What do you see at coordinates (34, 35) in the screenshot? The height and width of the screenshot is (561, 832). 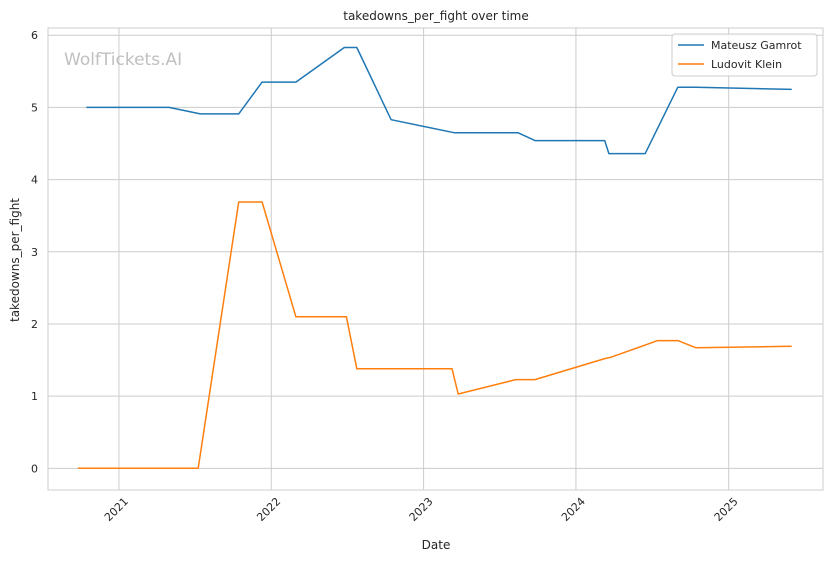 I see `y-tick-label: 6` at bounding box center [34, 35].